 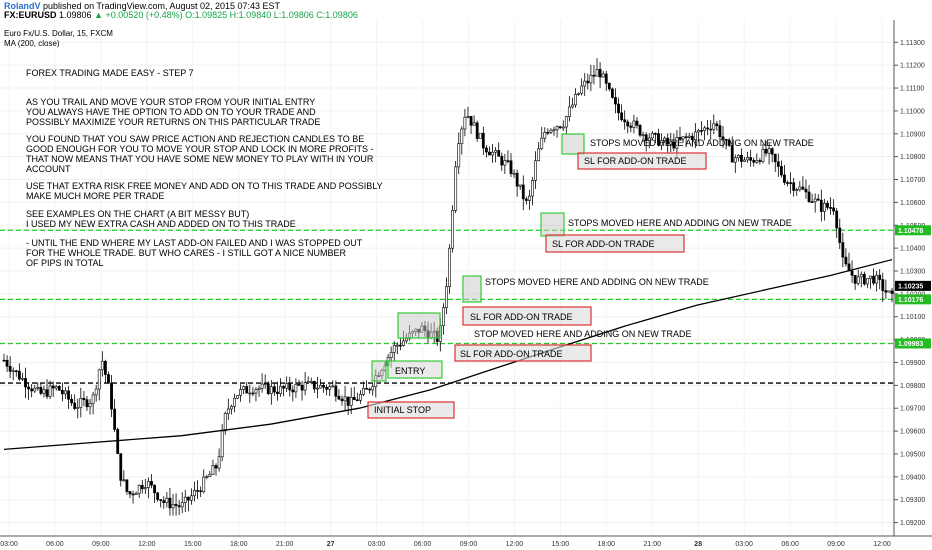 What do you see at coordinates (511, 354) in the screenshot?
I see `annotation-sl-add-on: SL FOR ADD-ON TRADE` at bounding box center [511, 354].